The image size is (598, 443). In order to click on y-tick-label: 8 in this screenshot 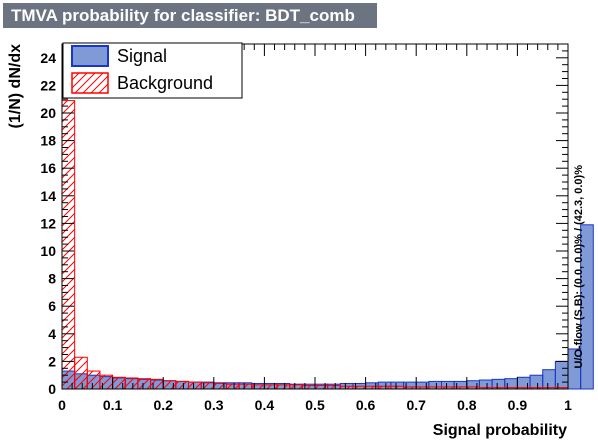, I will do `click(52, 279)`.